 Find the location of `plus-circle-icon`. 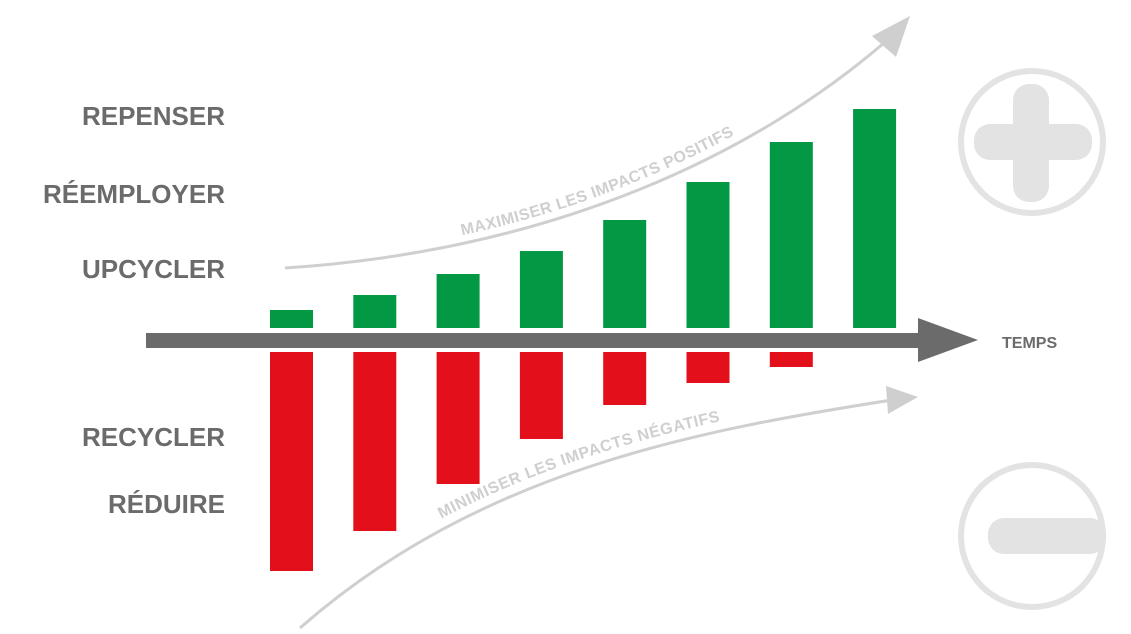

plus-circle-icon is located at coordinates (1032, 142).